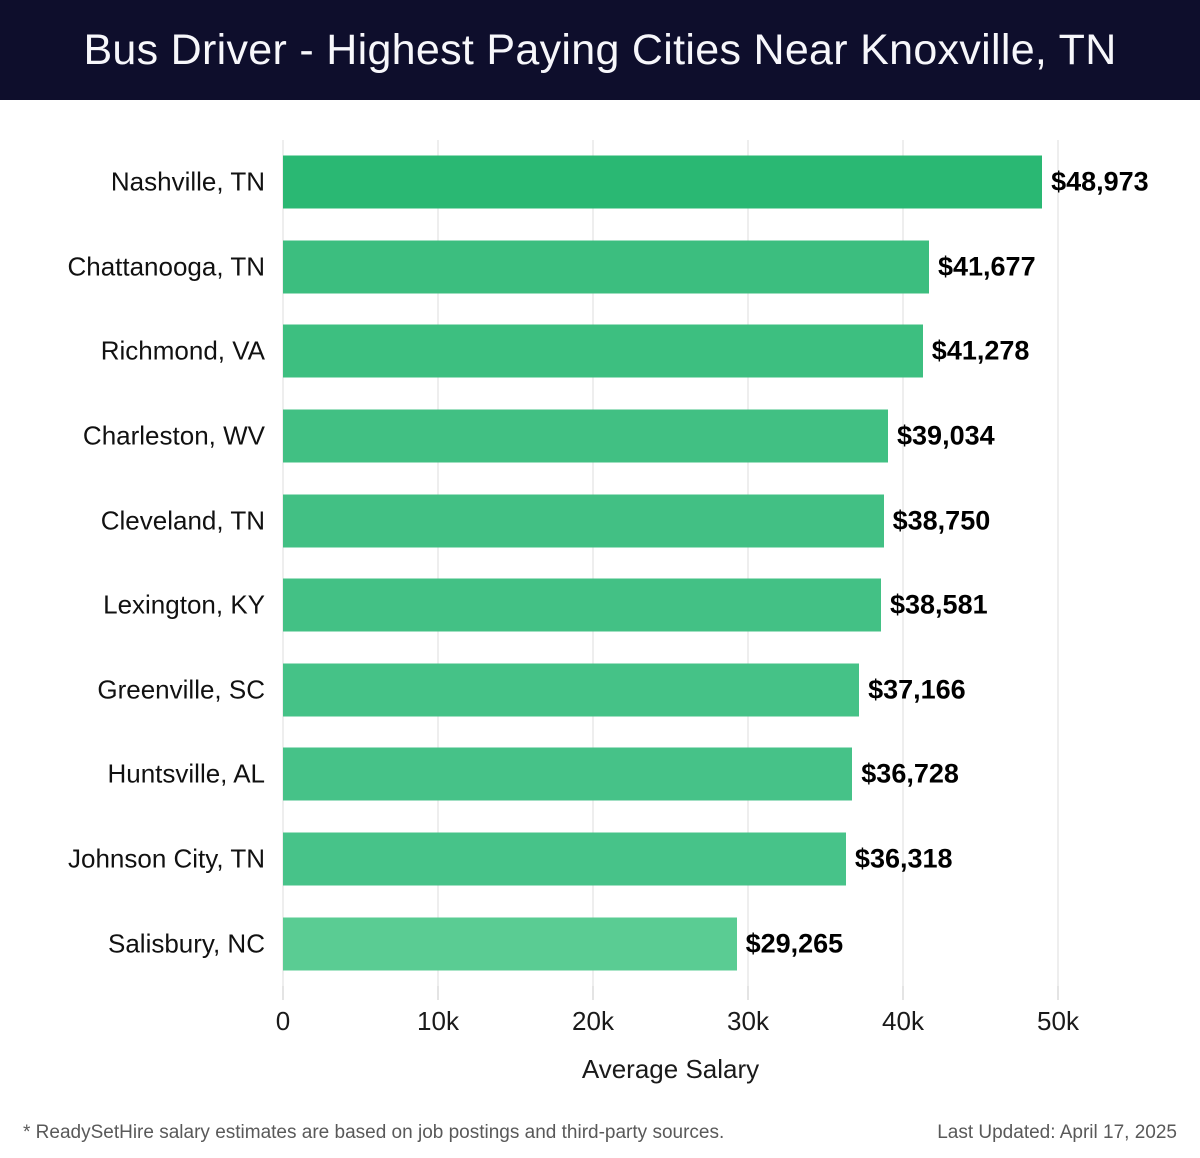  What do you see at coordinates (1058, 1021) in the screenshot?
I see `axis-tick-label: 50k` at bounding box center [1058, 1021].